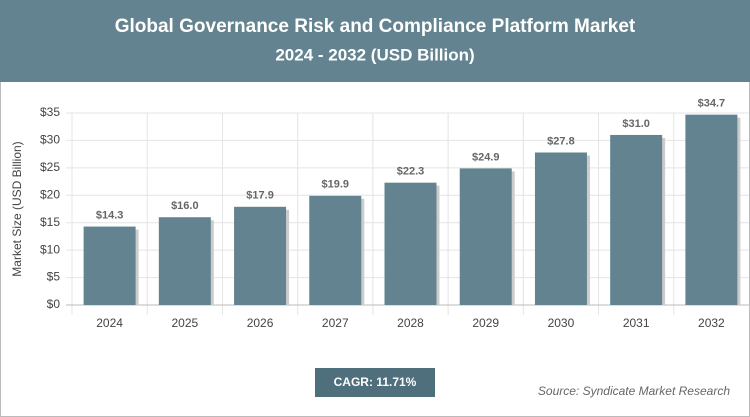  I want to click on value-label: $27.8, so click(561, 141).